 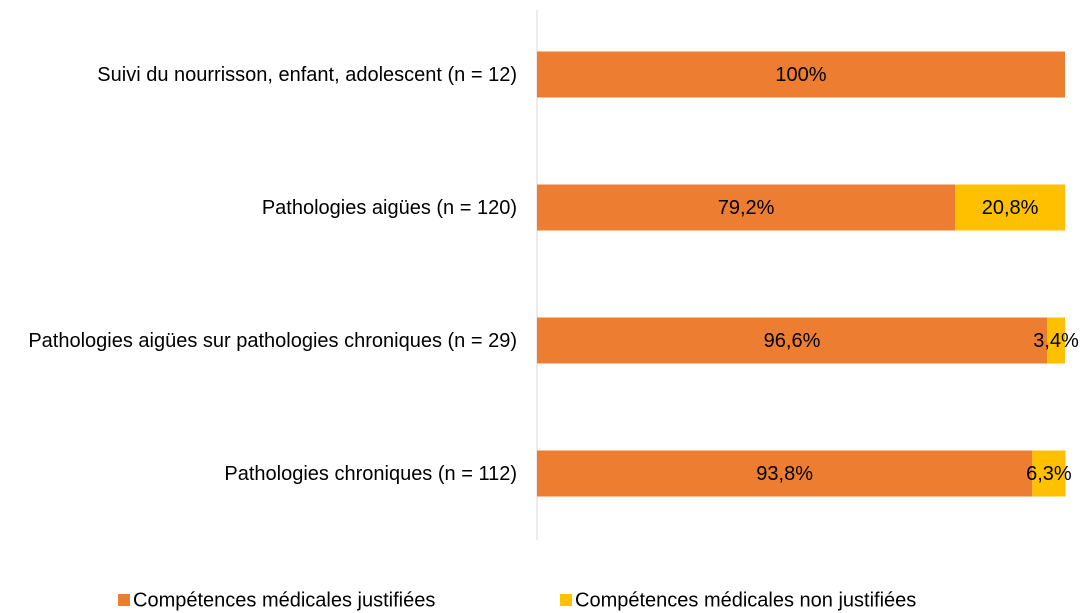 I want to click on value-label: 79,2%, so click(x=746, y=208).